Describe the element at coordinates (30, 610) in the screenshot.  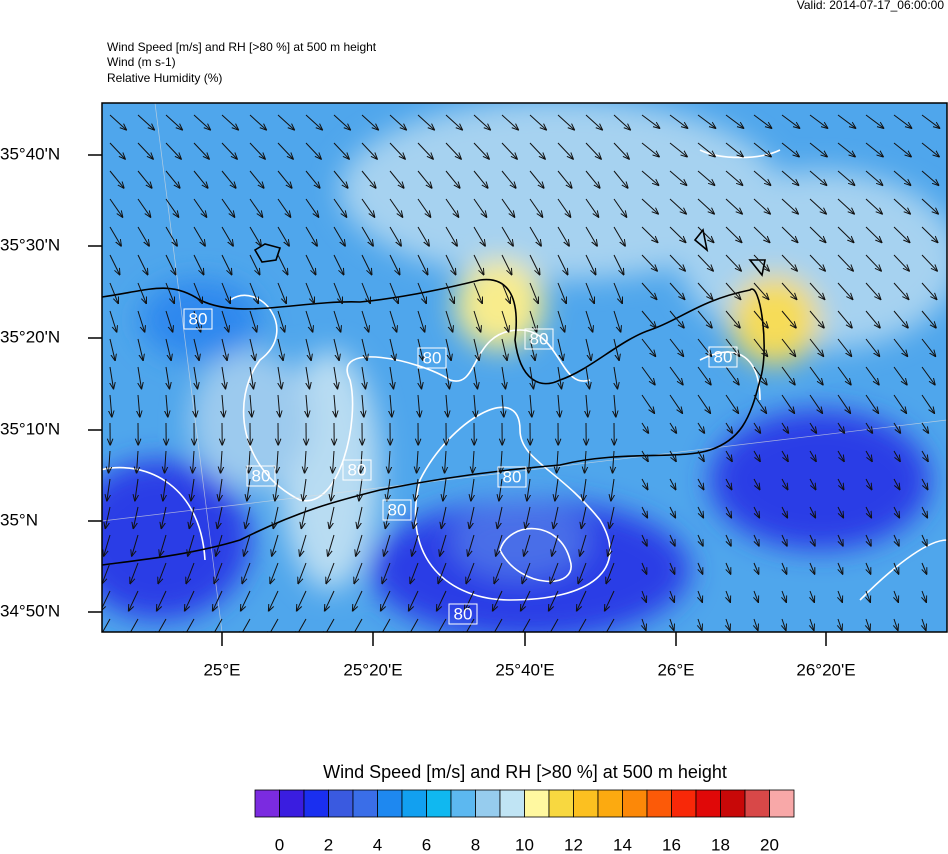
I see `lat-label: 34°50'N` at that location.